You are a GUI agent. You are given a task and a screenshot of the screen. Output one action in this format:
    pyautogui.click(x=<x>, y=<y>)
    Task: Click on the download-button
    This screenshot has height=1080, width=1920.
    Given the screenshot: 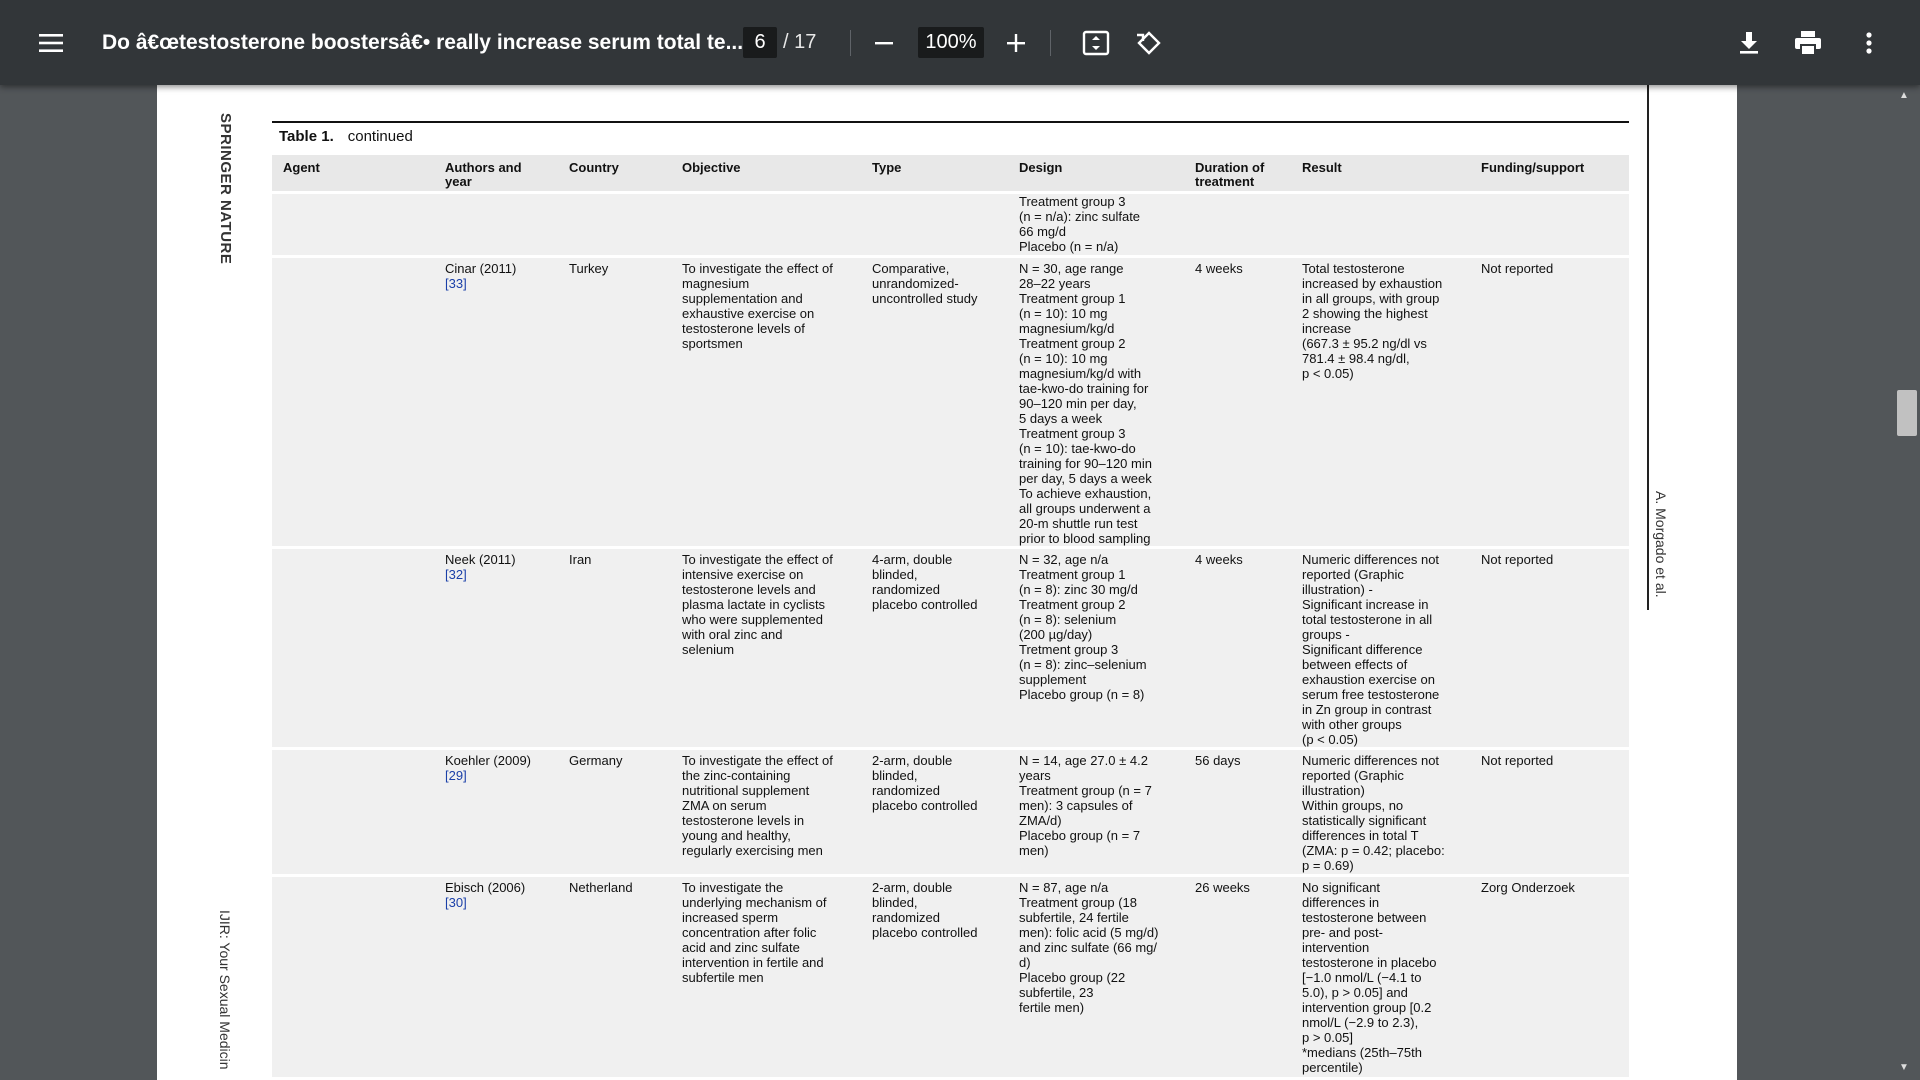 What is the action you would take?
    pyautogui.click(x=1749, y=42)
    